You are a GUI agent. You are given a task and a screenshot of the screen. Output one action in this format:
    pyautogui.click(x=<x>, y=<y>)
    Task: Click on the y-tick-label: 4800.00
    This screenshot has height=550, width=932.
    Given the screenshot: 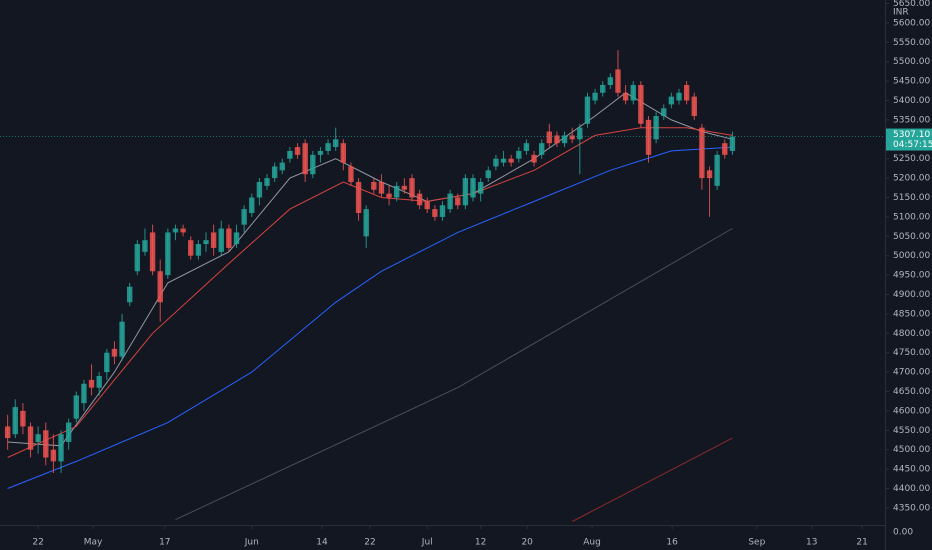 What is the action you would take?
    pyautogui.click(x=911, y=334)
    